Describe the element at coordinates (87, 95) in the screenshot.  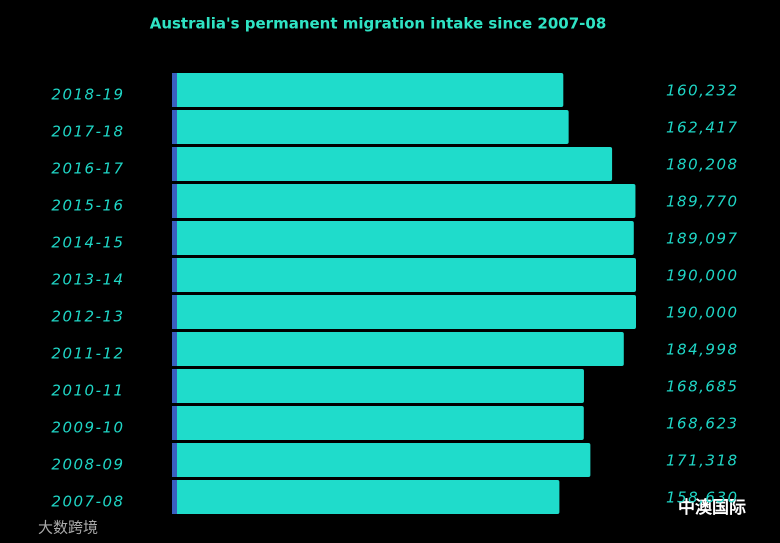
I see `category-label: 2018-19` at that location.